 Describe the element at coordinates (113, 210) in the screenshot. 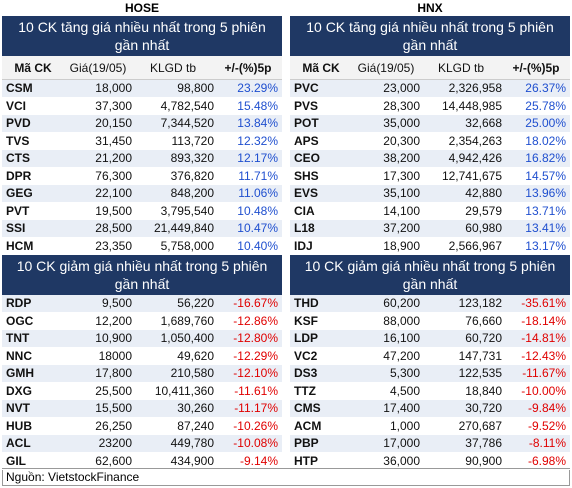

I see `price: 19,500` at that location.